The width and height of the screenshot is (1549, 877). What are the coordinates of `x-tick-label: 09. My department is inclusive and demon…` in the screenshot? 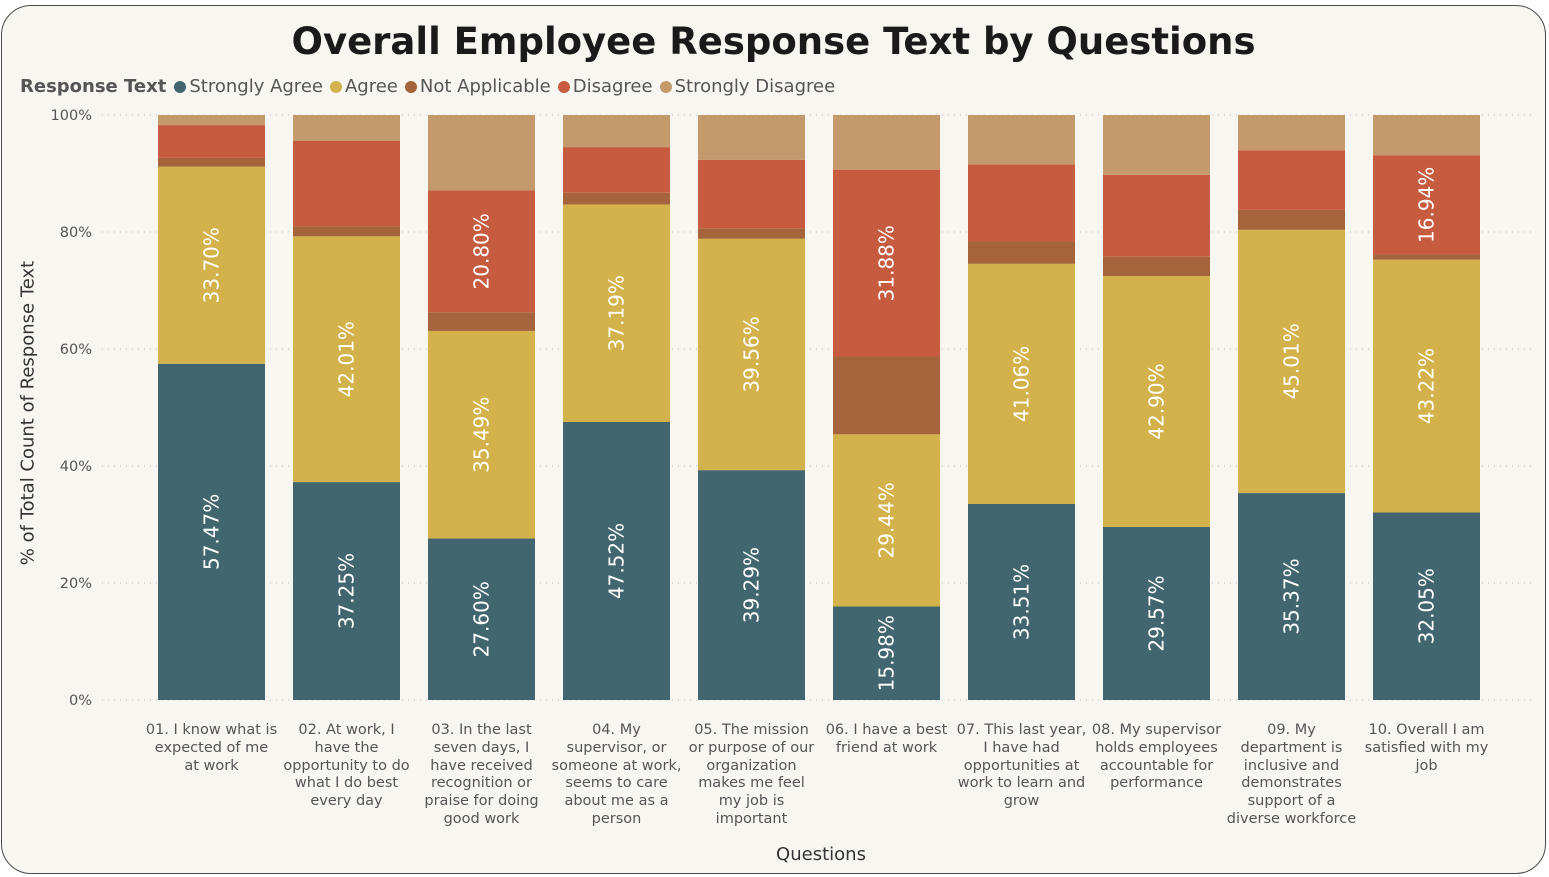 It's located at (1291, 774).